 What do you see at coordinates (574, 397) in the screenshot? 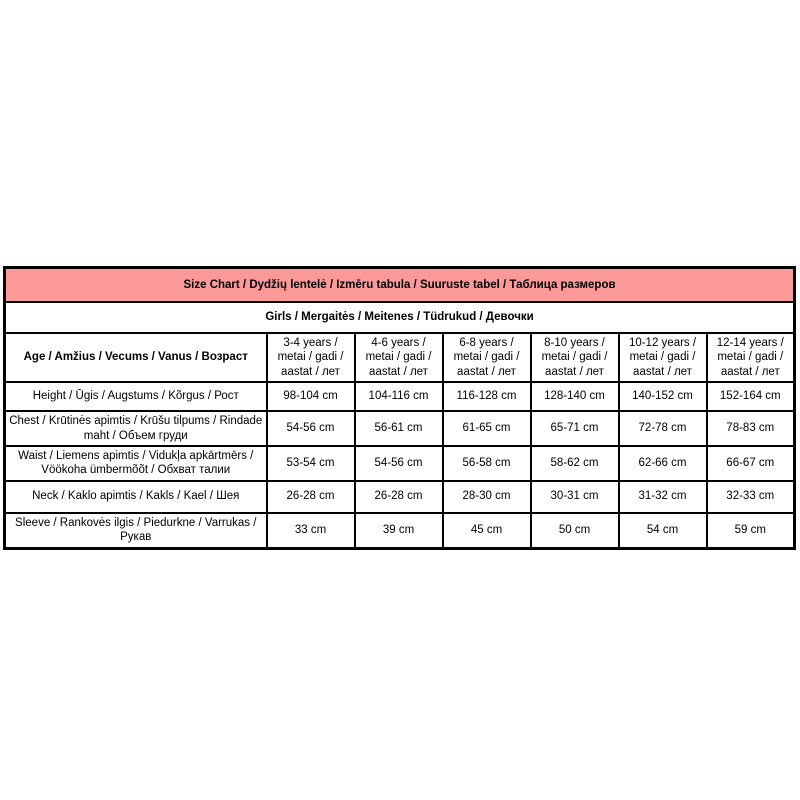
I see `cell-value: 128-140 cm` at bounding box center [574, 397].